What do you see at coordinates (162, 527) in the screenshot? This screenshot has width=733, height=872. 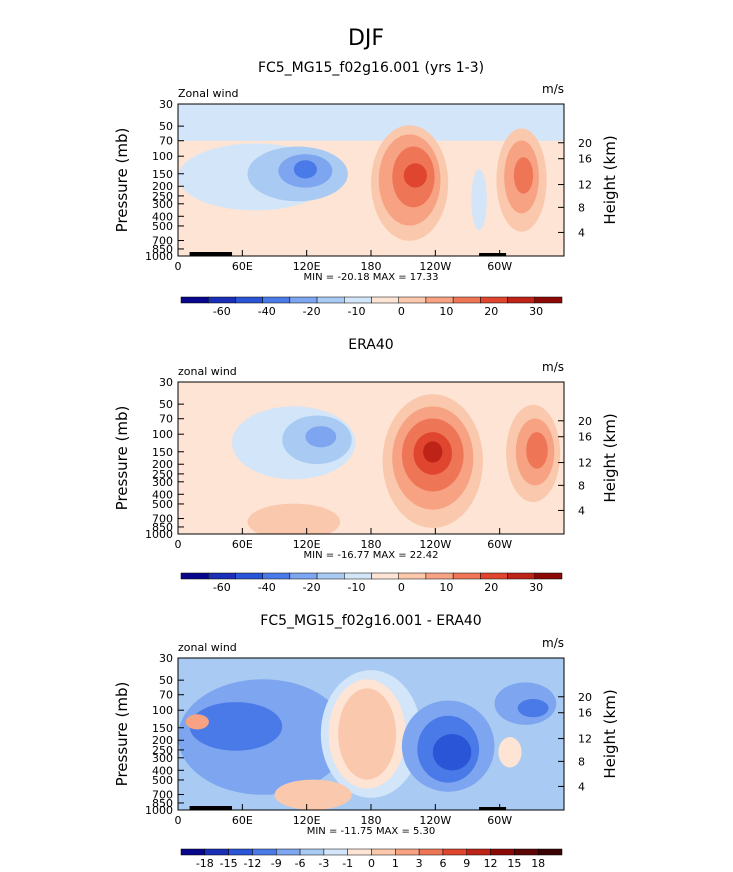 I see `y-tick-label: 850` at bounding box center [162, 527].